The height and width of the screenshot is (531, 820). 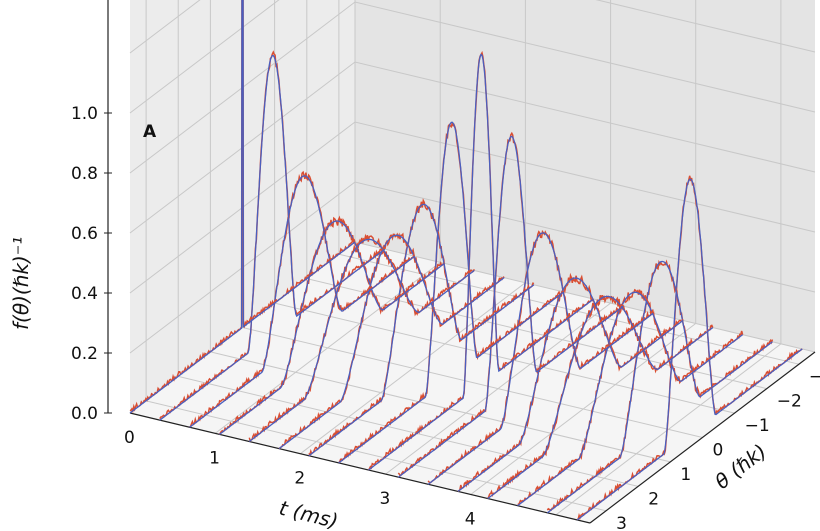 I want to click on theta-axis-line, so click(x=702, y=437).